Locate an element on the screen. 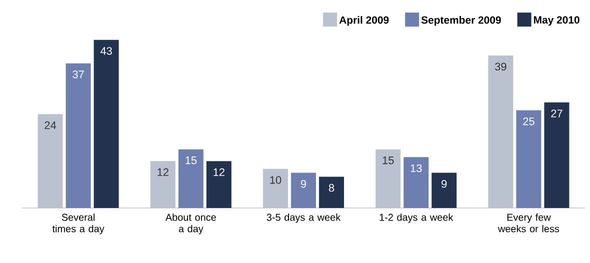 Image resolution: width=590 pixels, height=263 pixels. x-tick-label: 3-5 days a week is located at coordinates (303, 218).